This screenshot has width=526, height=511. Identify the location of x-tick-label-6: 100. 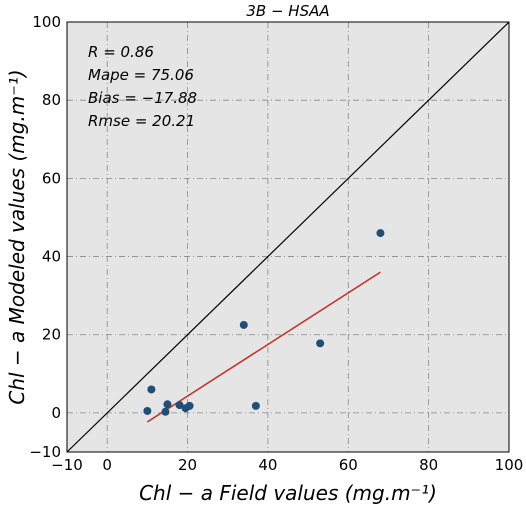
(509, 465).